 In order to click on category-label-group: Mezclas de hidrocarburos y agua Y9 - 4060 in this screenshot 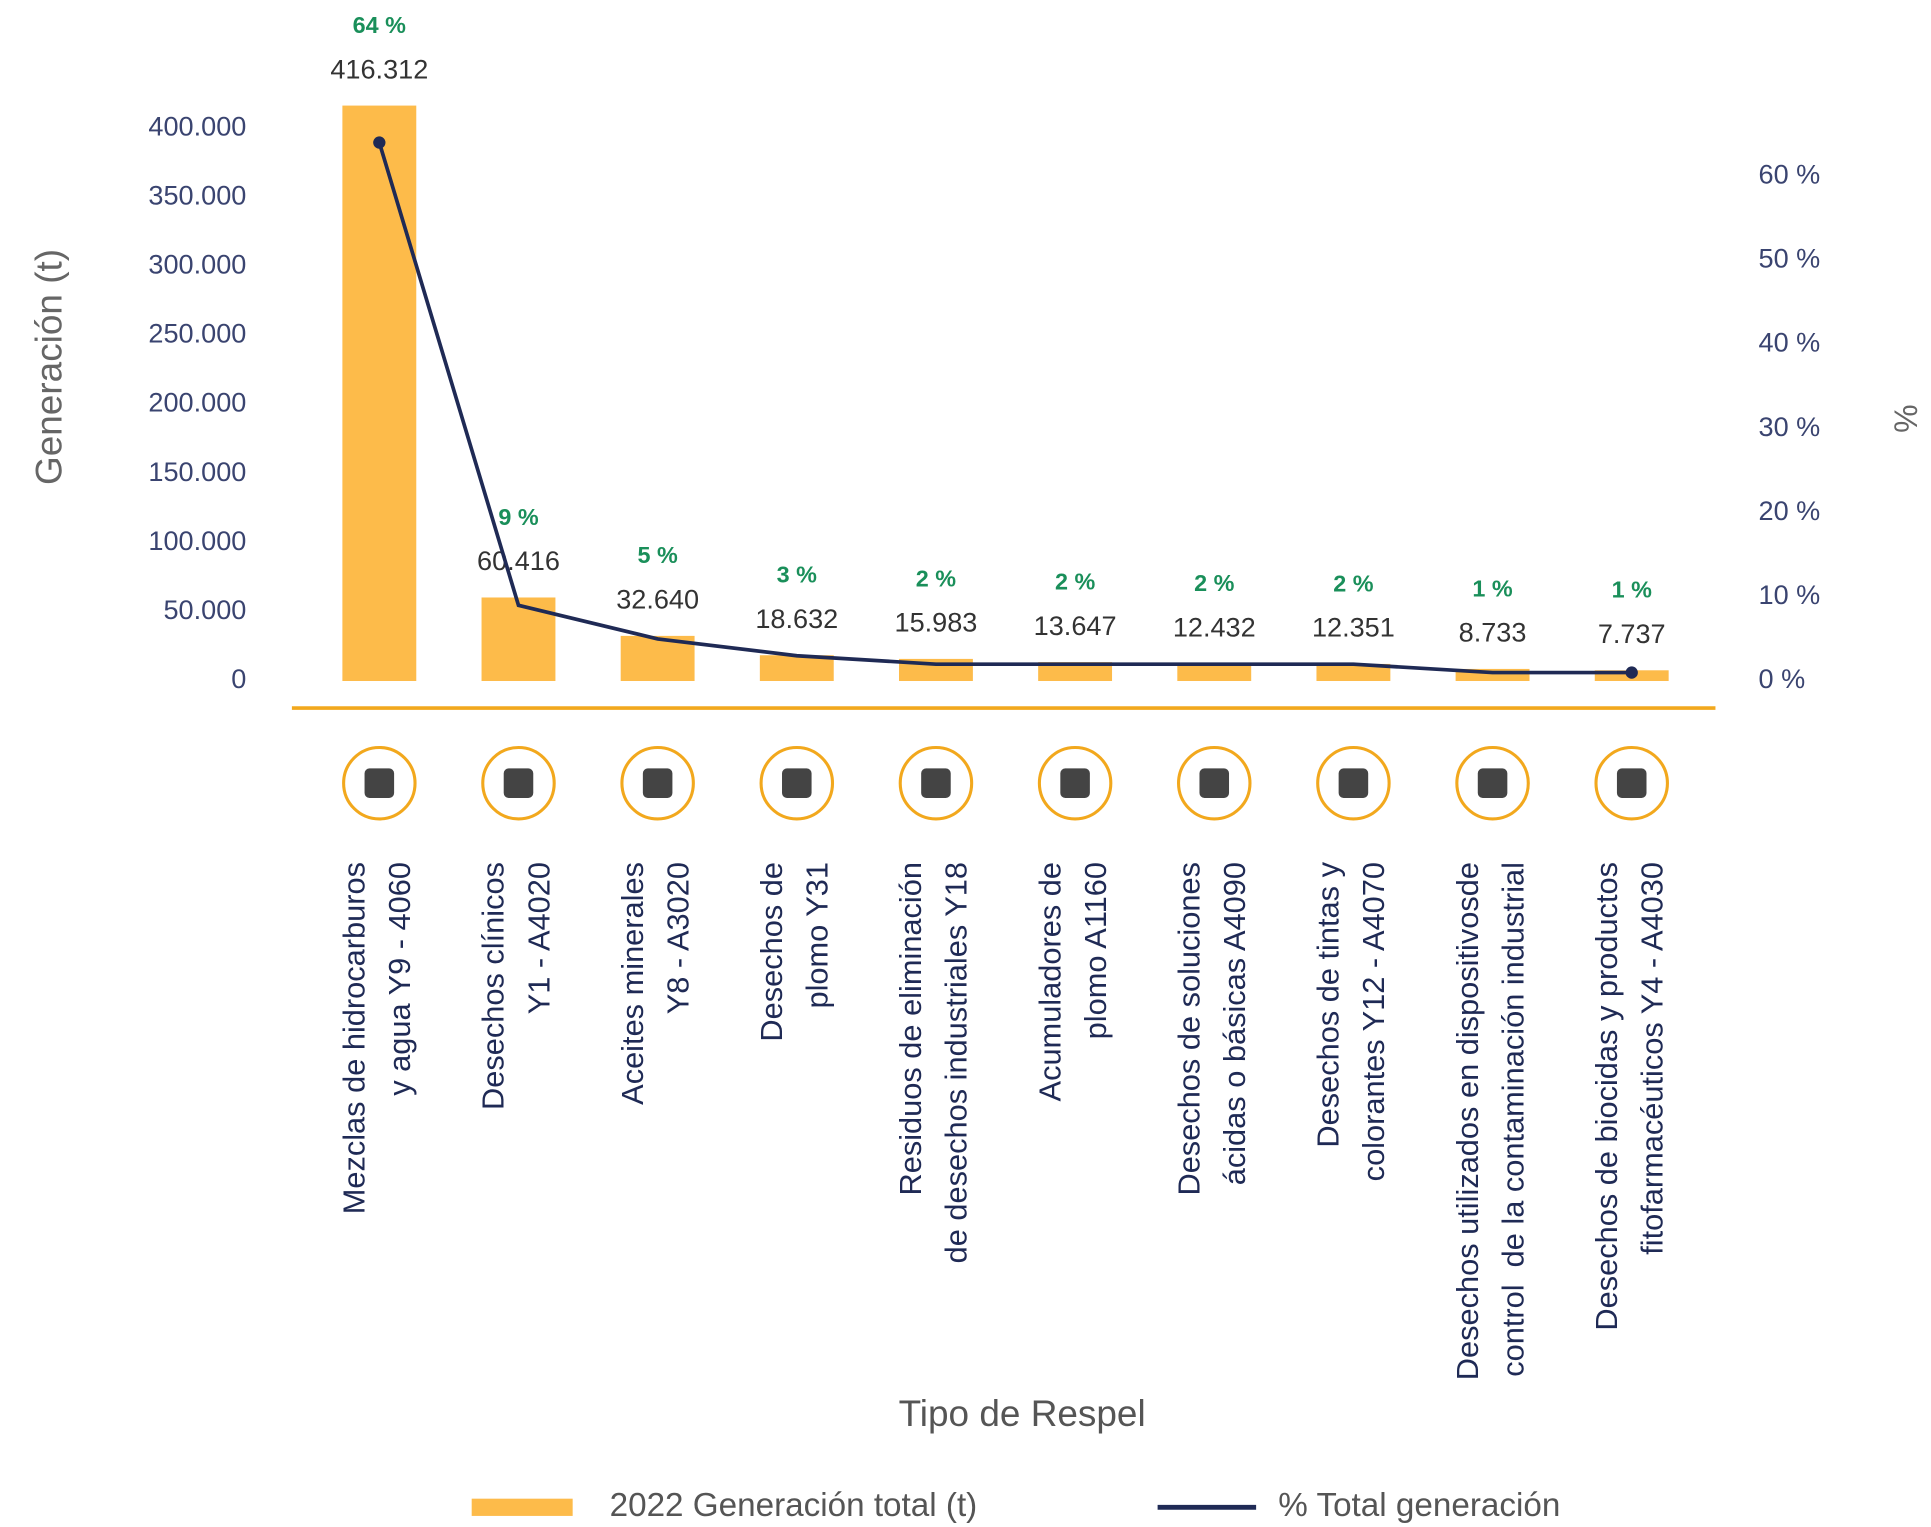, I will do `click(377, 1038)`.